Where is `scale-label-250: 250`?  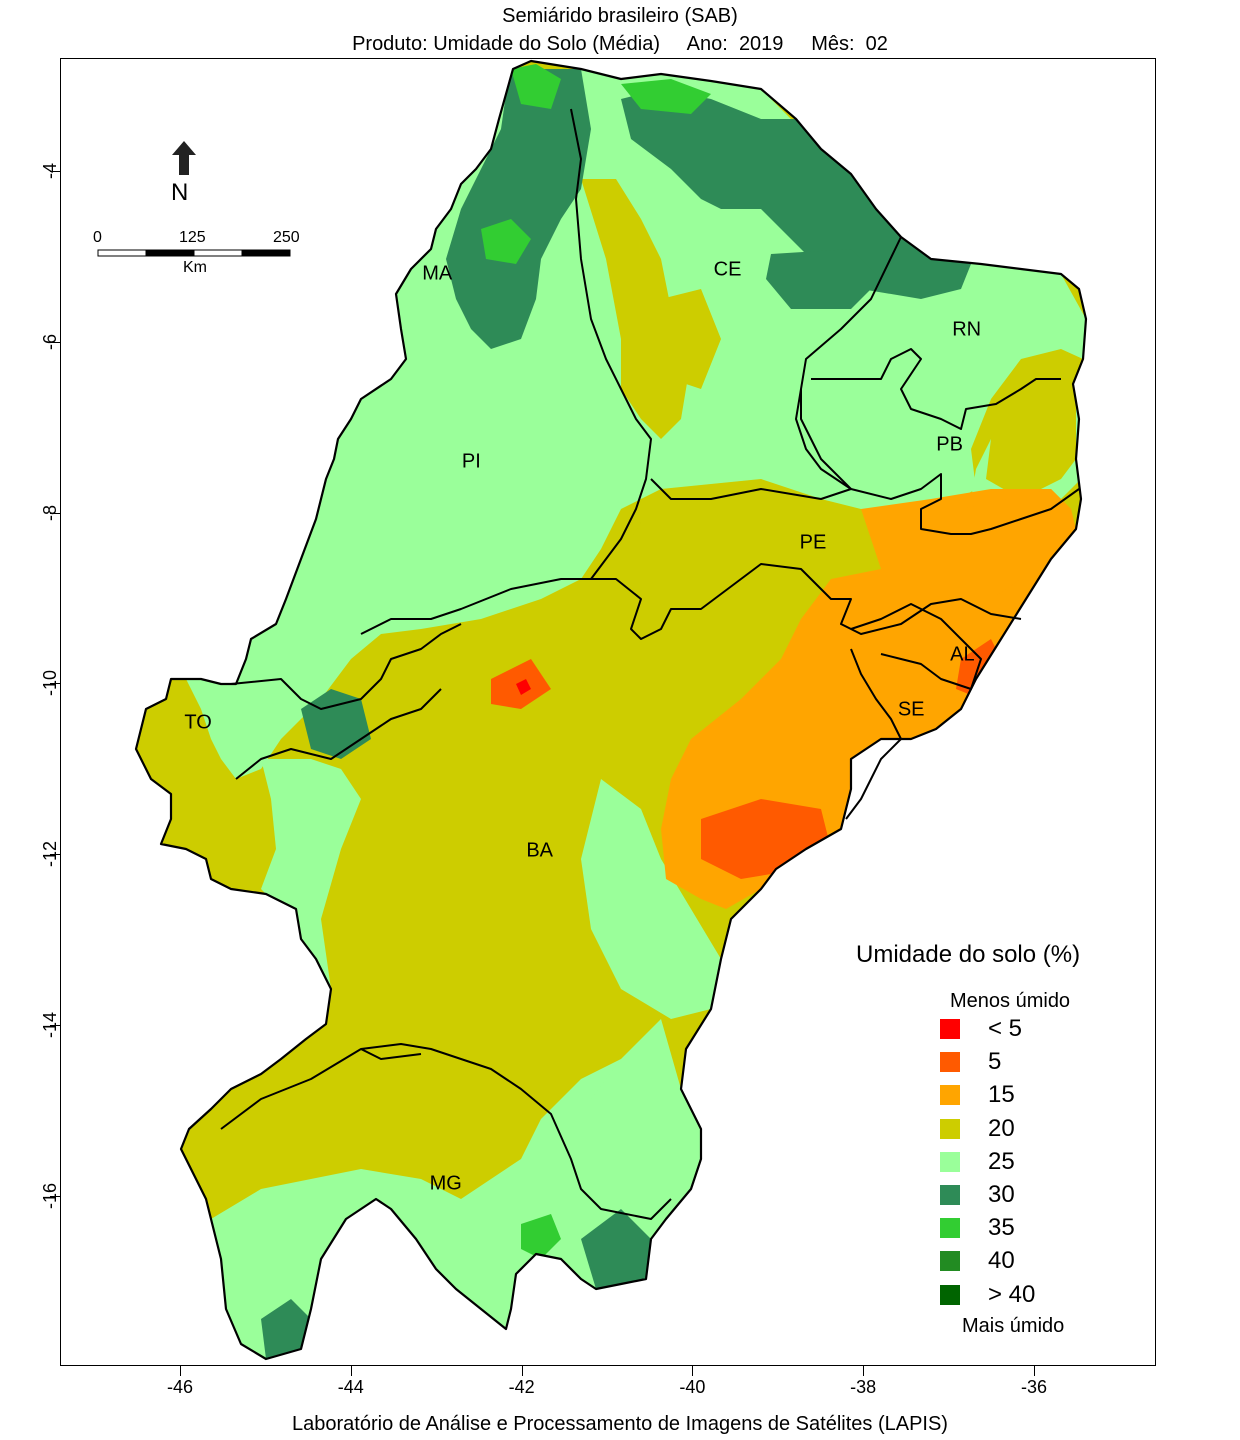 scale-label-250: 250 is located at coordinates (286, 237).